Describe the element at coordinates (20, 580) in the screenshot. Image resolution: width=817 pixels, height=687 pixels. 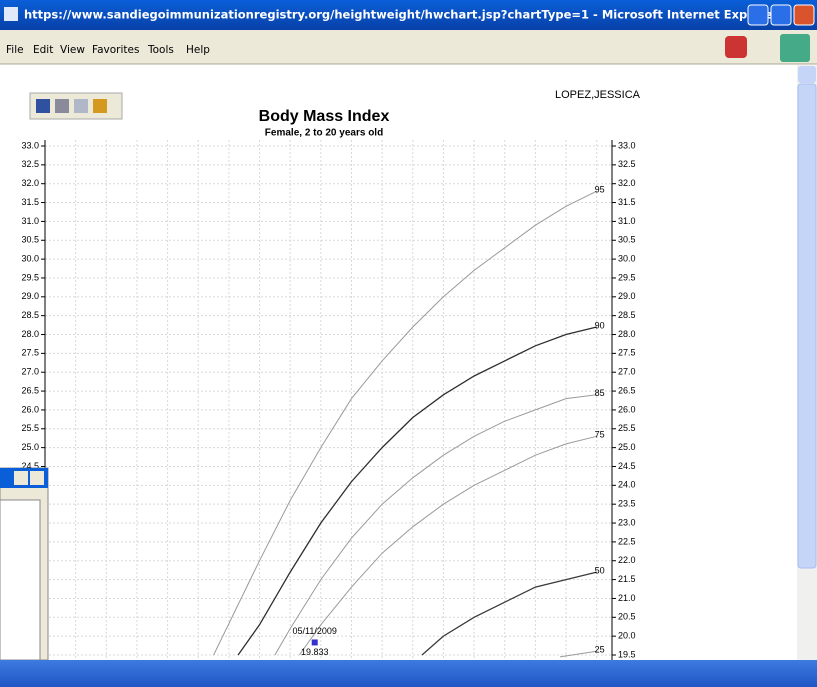
I see `dialog-body` at that location.